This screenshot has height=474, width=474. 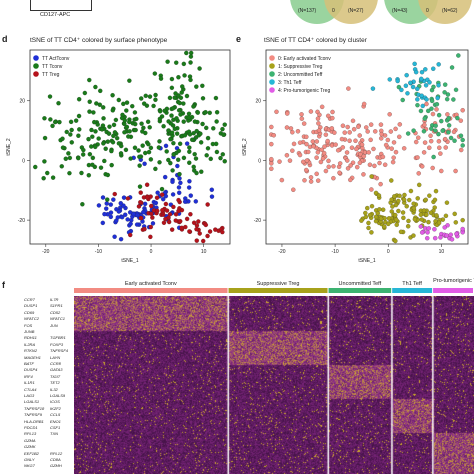 What do you see at coordinates (29, 383) in the screenshot?
I see `gene-label: IL1R1` at bounding box center [29, 383].